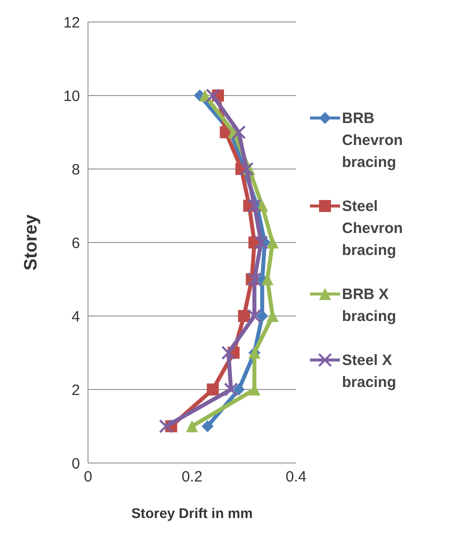 This screenshot has width=475, height=540. Describe the element at coordinates (71, 96) in the screenshot. I see `y-tick-label: 10` at that location.